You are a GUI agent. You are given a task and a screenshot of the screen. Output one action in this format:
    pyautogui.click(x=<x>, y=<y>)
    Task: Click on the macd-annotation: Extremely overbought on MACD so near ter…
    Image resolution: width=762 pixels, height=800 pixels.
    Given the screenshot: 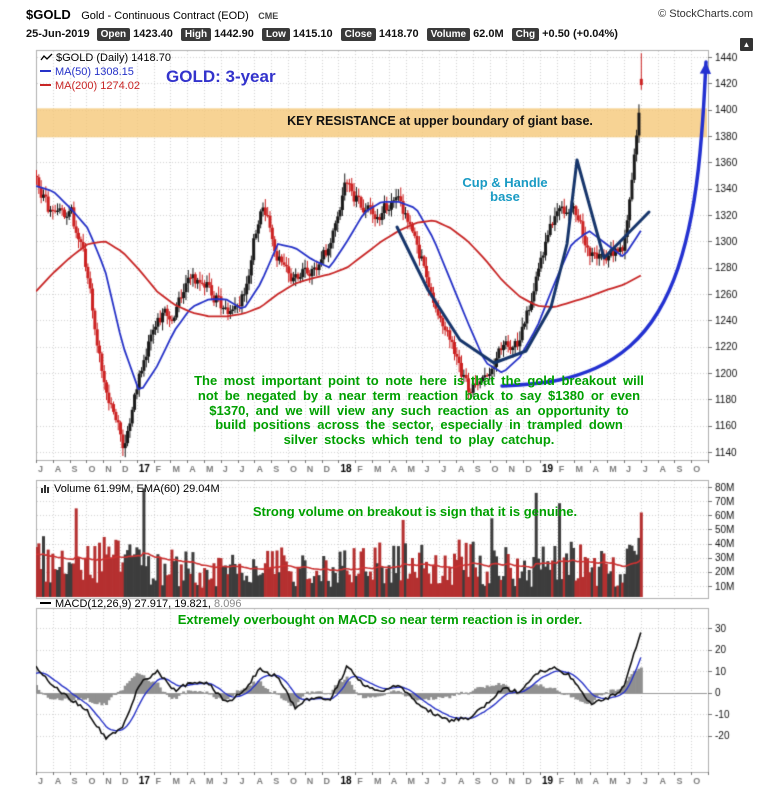 What is the action you would take?
    pyautogui.click(x=380, y=619)
    